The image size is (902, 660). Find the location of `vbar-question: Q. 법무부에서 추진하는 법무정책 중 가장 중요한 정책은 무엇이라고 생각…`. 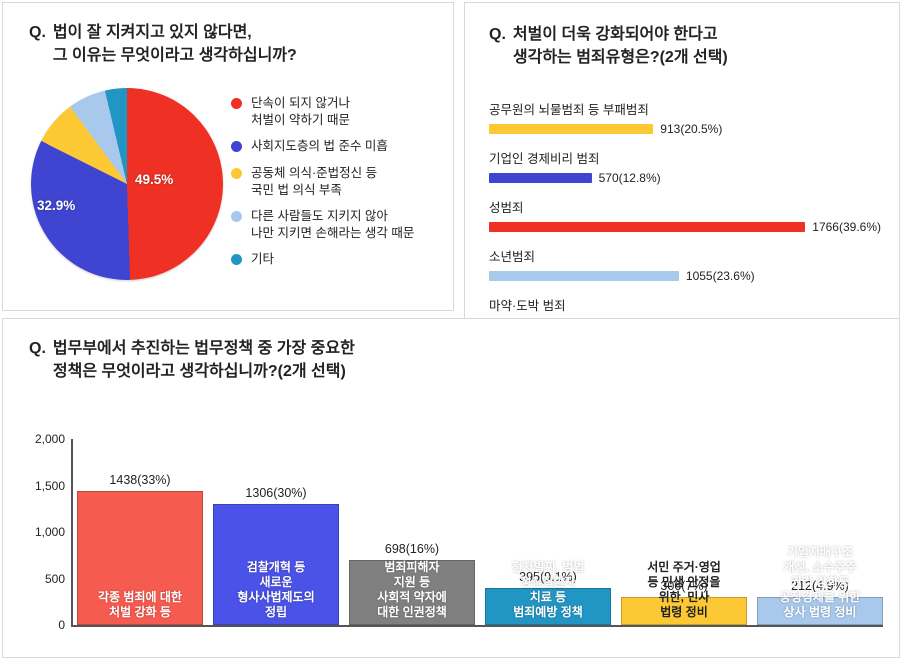

vbar-question: Q. 법무부에서 추진하는 법무정책 중 가장 중요한 정책은 무엇이라고 생각… is located at coordinates (192, 360).